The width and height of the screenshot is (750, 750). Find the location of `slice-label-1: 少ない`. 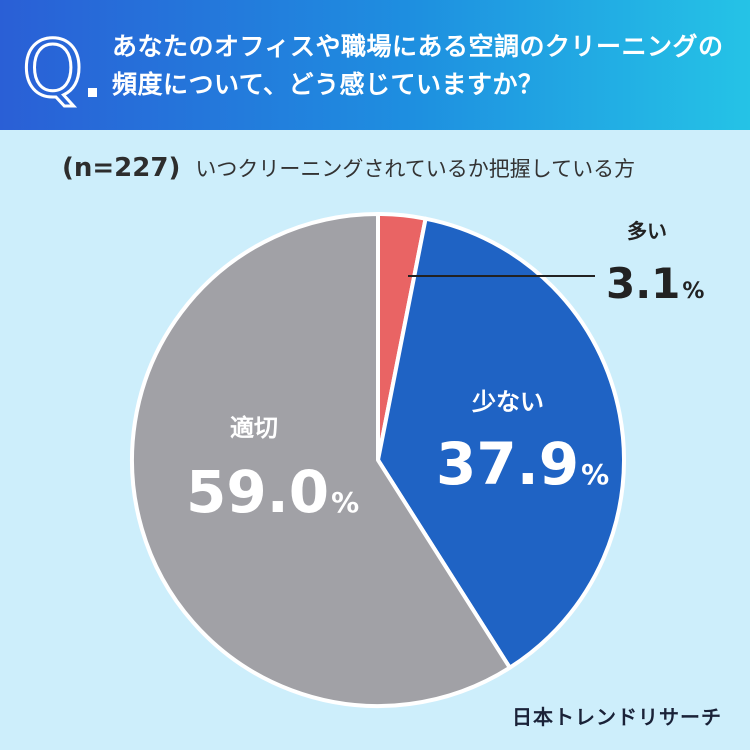

slice-label-1: 少ない is located at coordinates (507, 402).